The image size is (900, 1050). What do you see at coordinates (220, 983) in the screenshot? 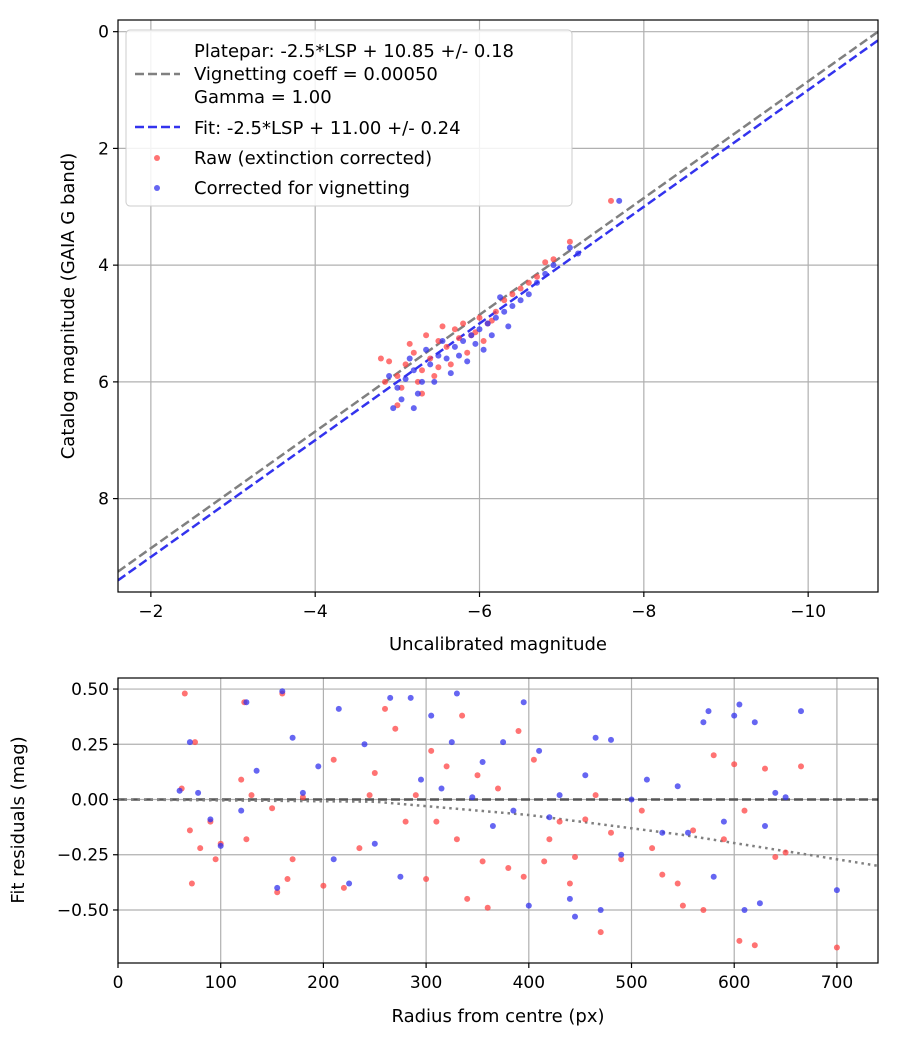
I see `bottom-x-tick-label: 100` at bounding box center [220, 983].